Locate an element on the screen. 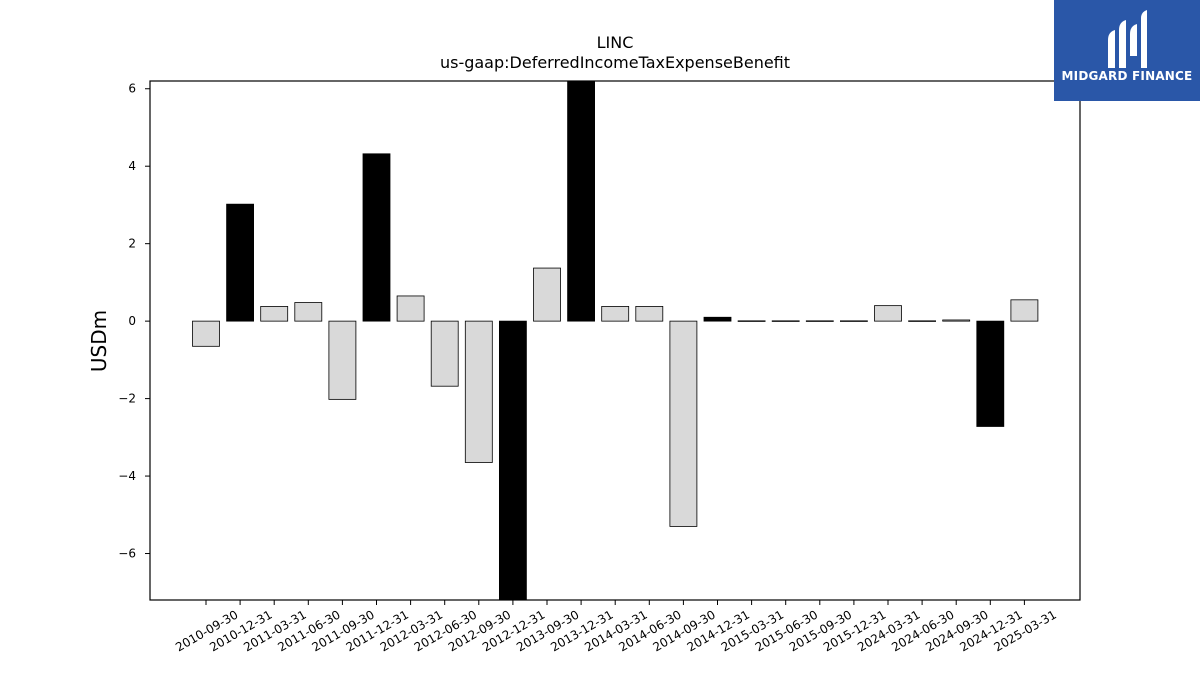  brand-name: MIDGARD FINANCE is located at coordinates (1127, 76).